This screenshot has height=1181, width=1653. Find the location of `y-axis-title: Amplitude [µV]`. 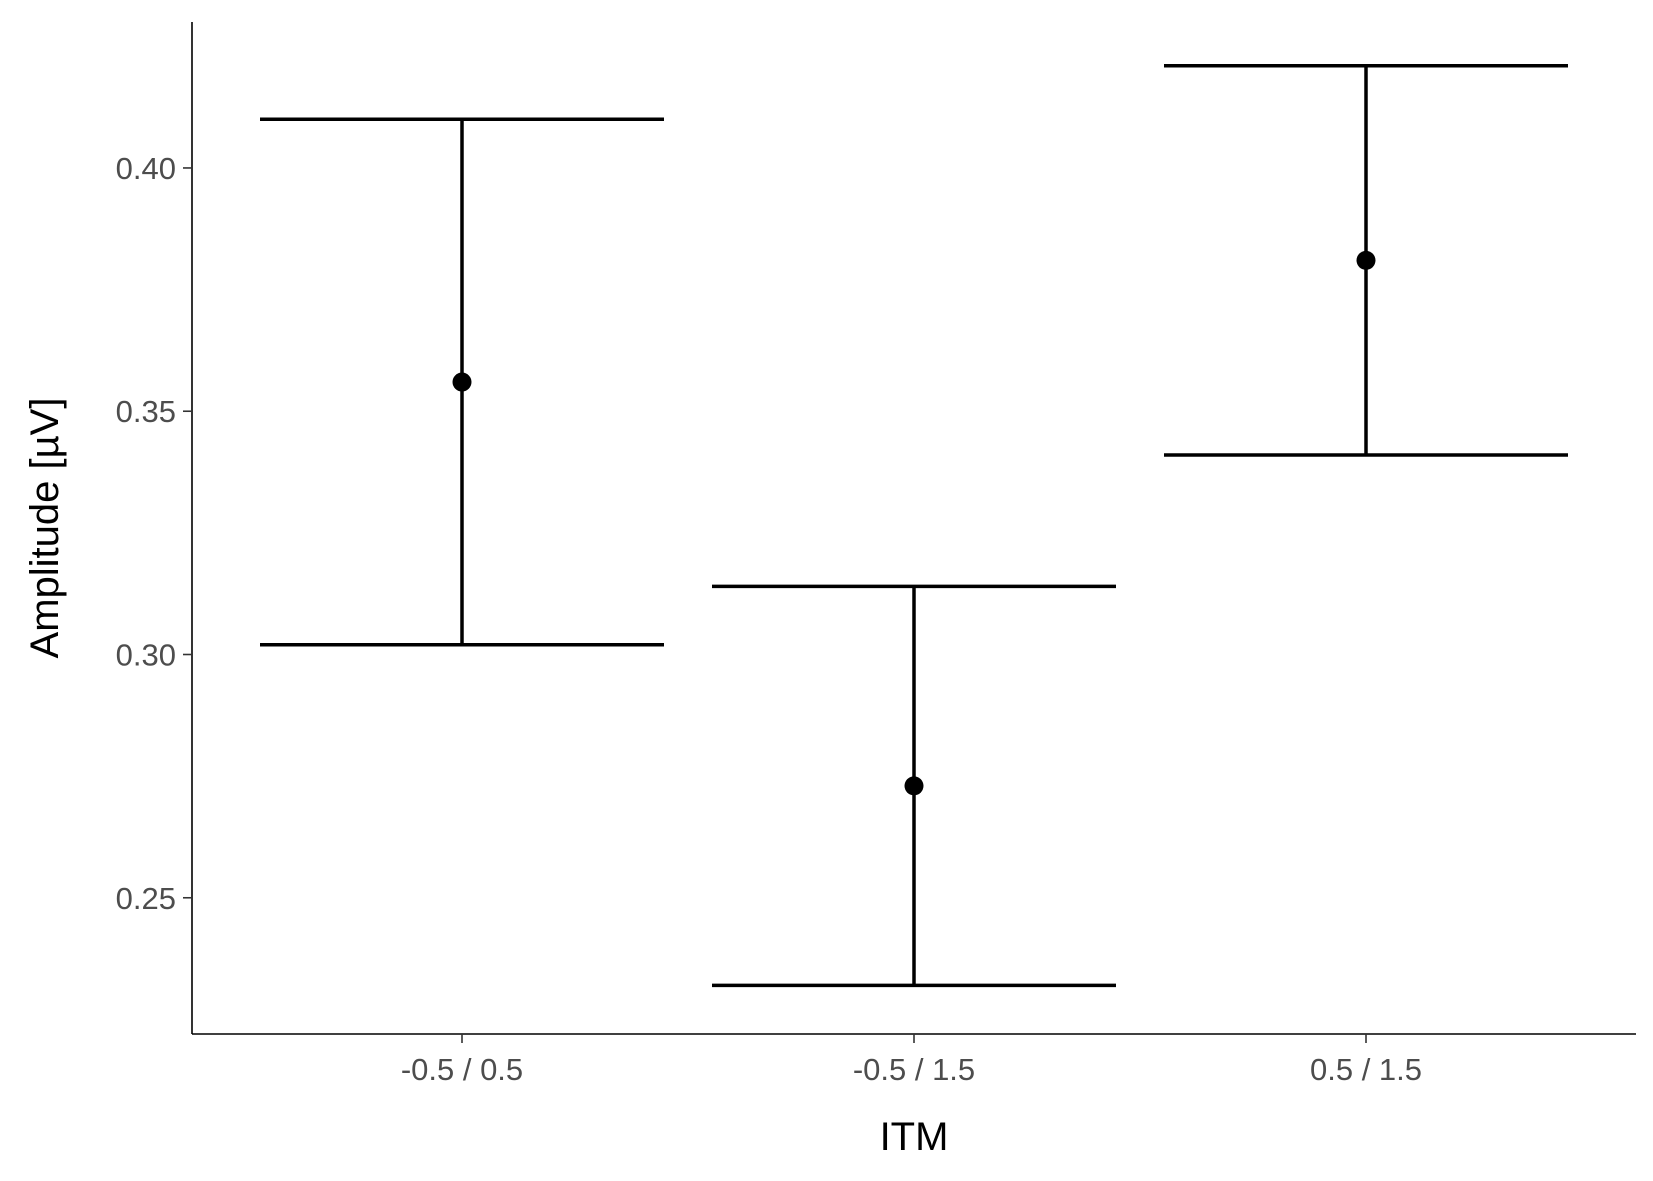

y-axis-title: Amplitude [µV] is located at coordinates (45, 528).